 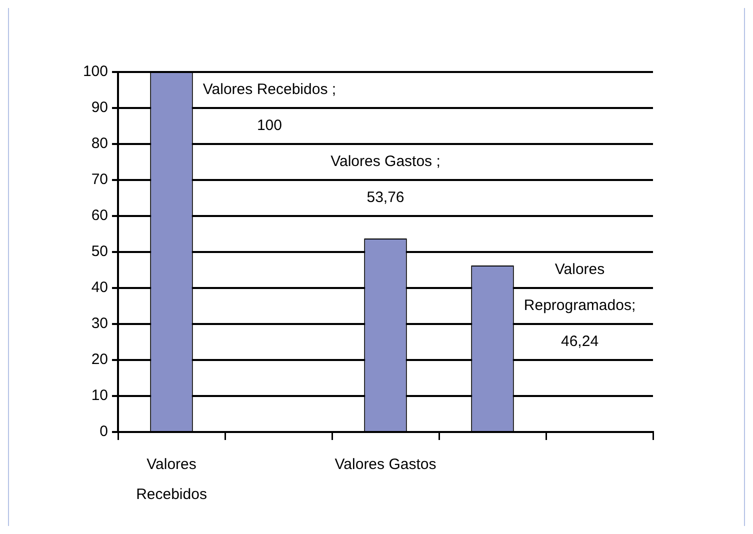 I want to click on y-tick-label: 50, so click(x=99, y=251).